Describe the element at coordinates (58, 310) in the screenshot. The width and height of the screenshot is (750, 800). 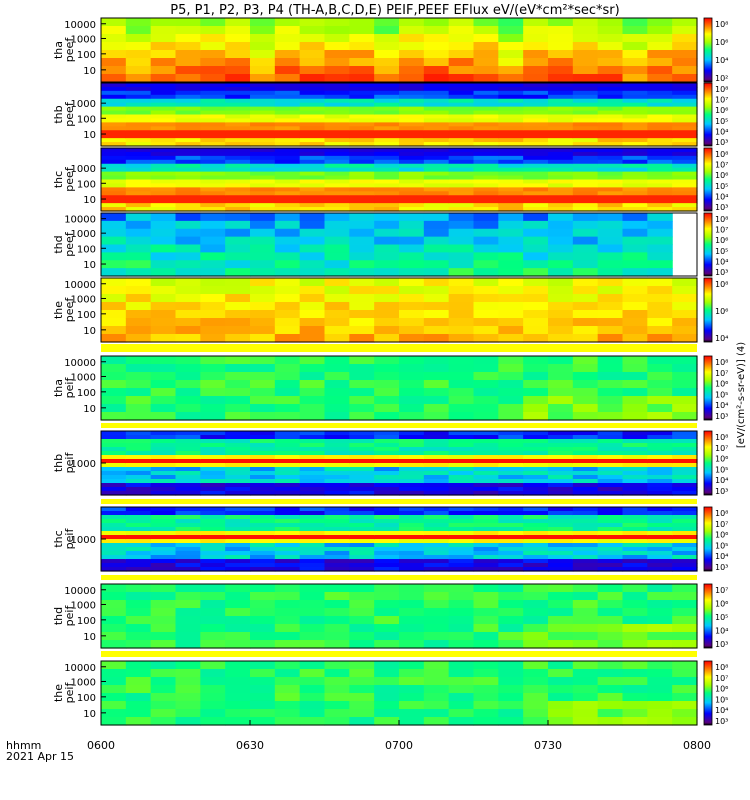
I see `y-axis-label-probe: the` at that location.